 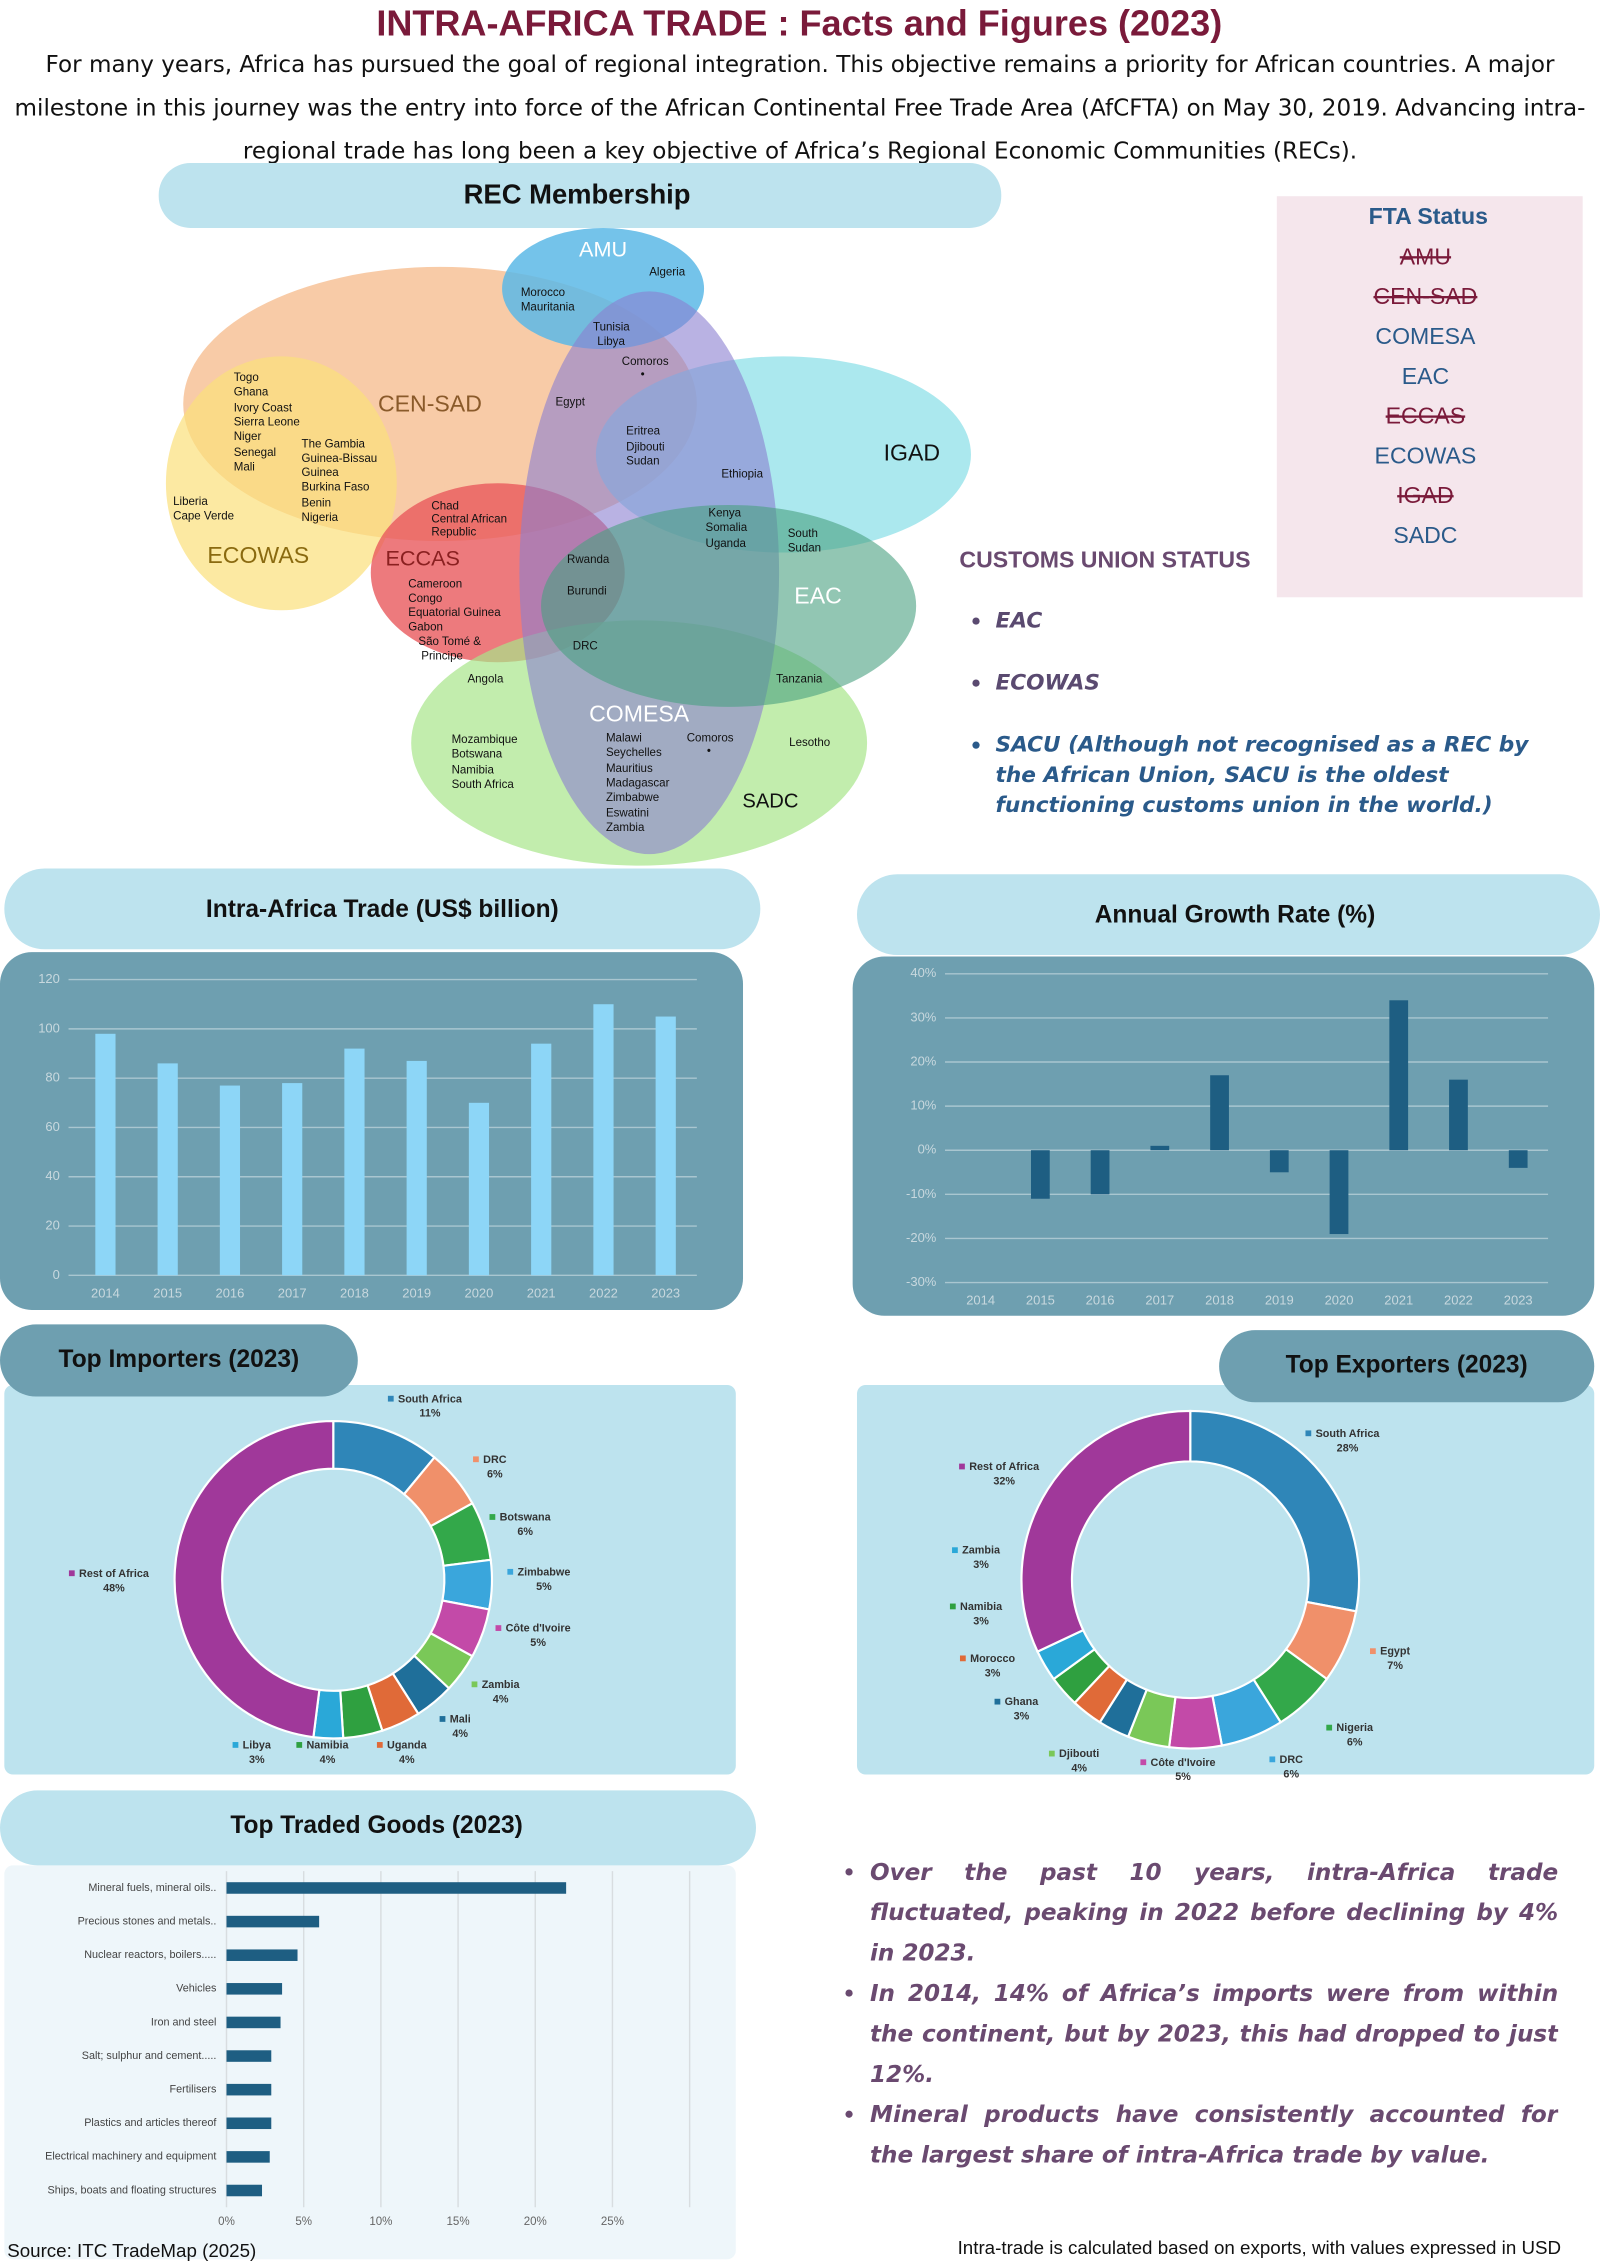 I want to click on slice-label: Libya, so click(x=257, y=1746).